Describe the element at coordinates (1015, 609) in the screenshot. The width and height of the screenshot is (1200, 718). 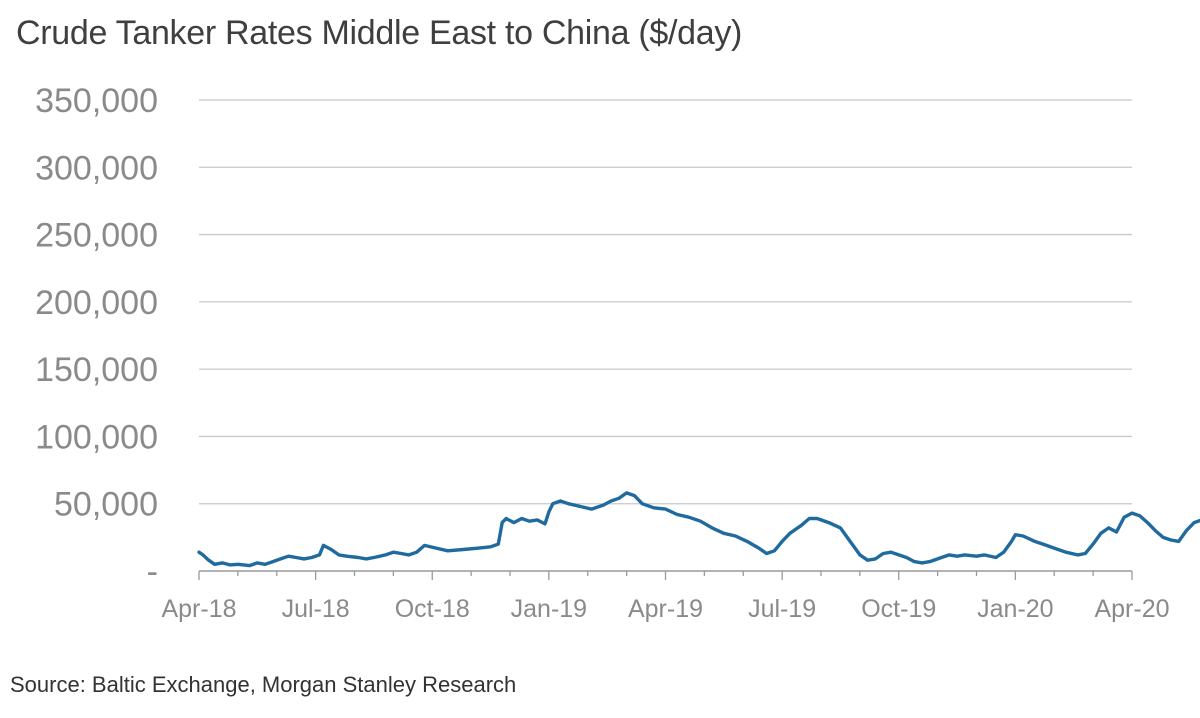
I see `x-tick-label: Jan-20` at that location.